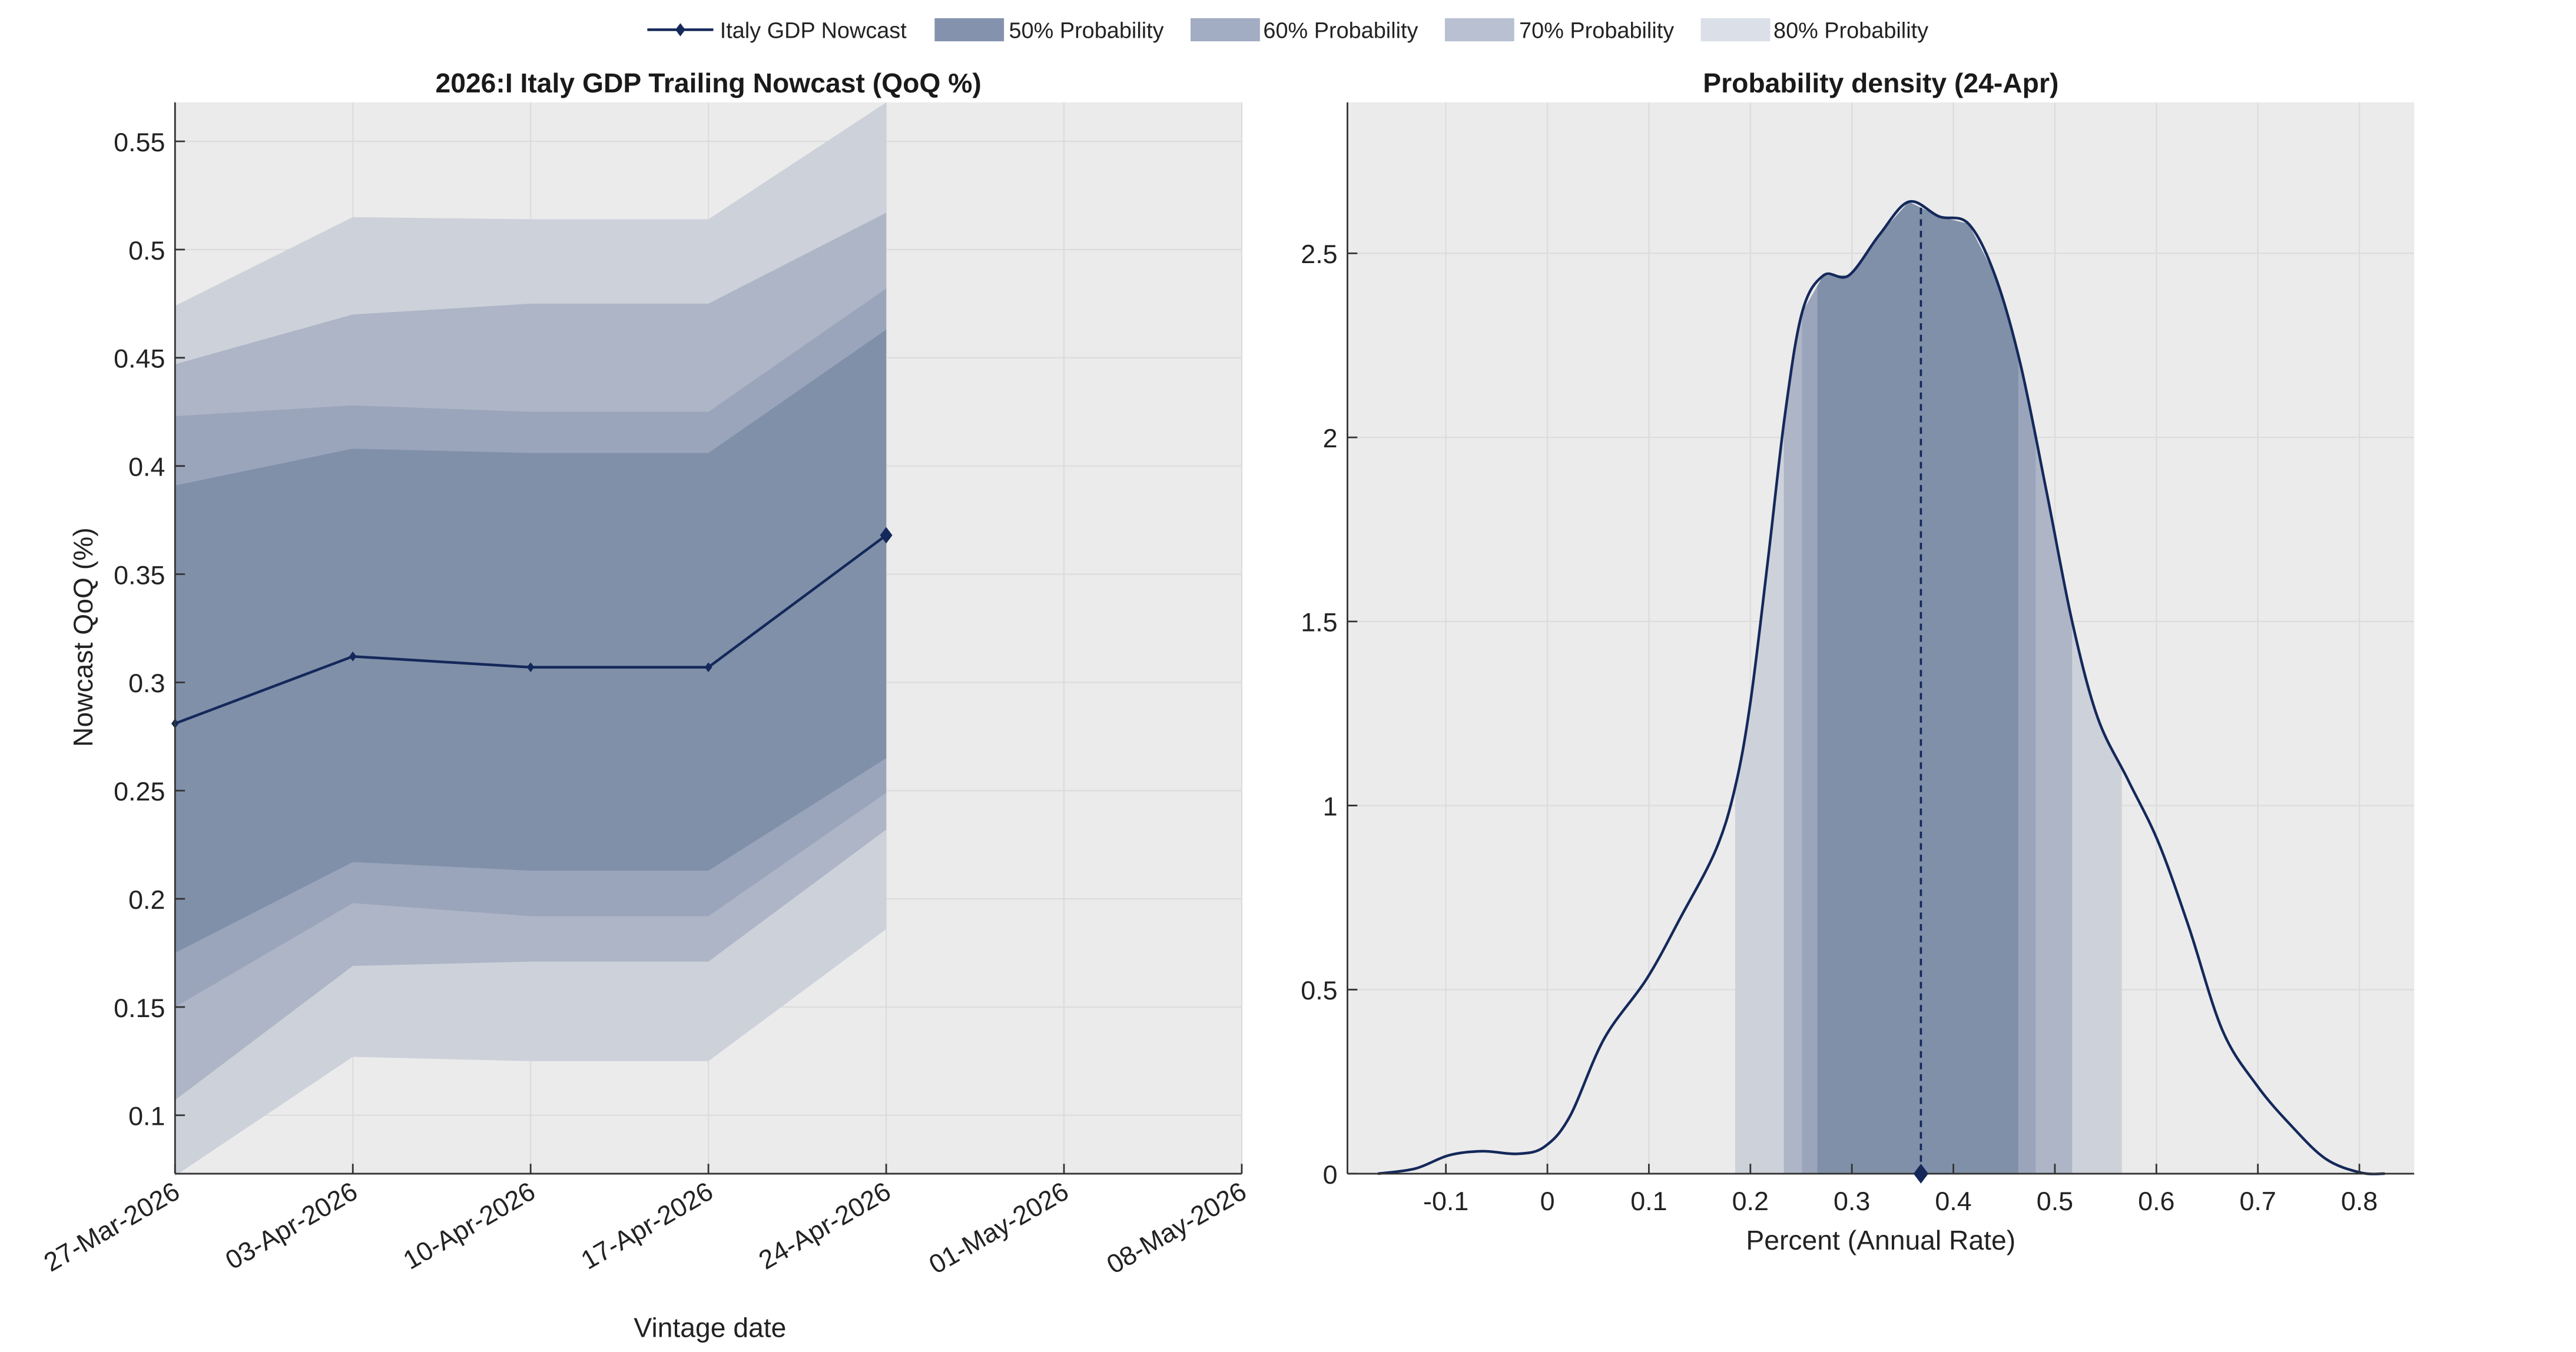 Image resolution: width=2576 pixels, height=1352 pixels. Describe the element at coordinates (825, 1226) in the screenshot. I see `x-tick-label: 24-Apr-2026` at that location.